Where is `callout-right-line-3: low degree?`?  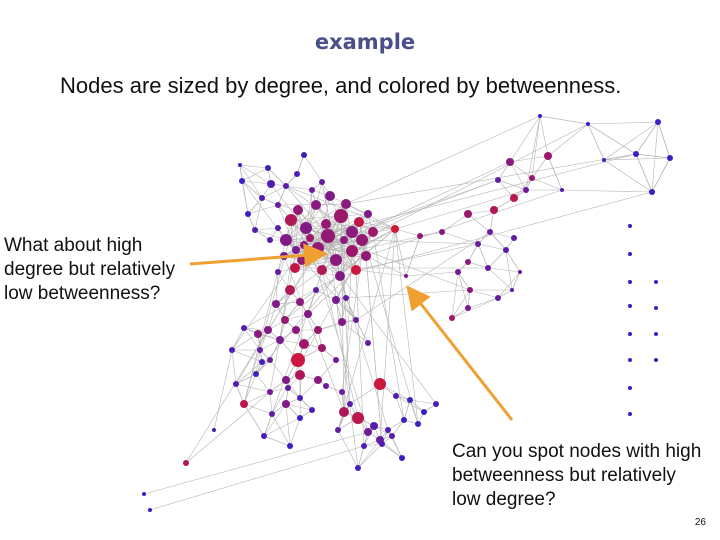 callout-right-line-3: low degree? is located at coordinates (504, 499).